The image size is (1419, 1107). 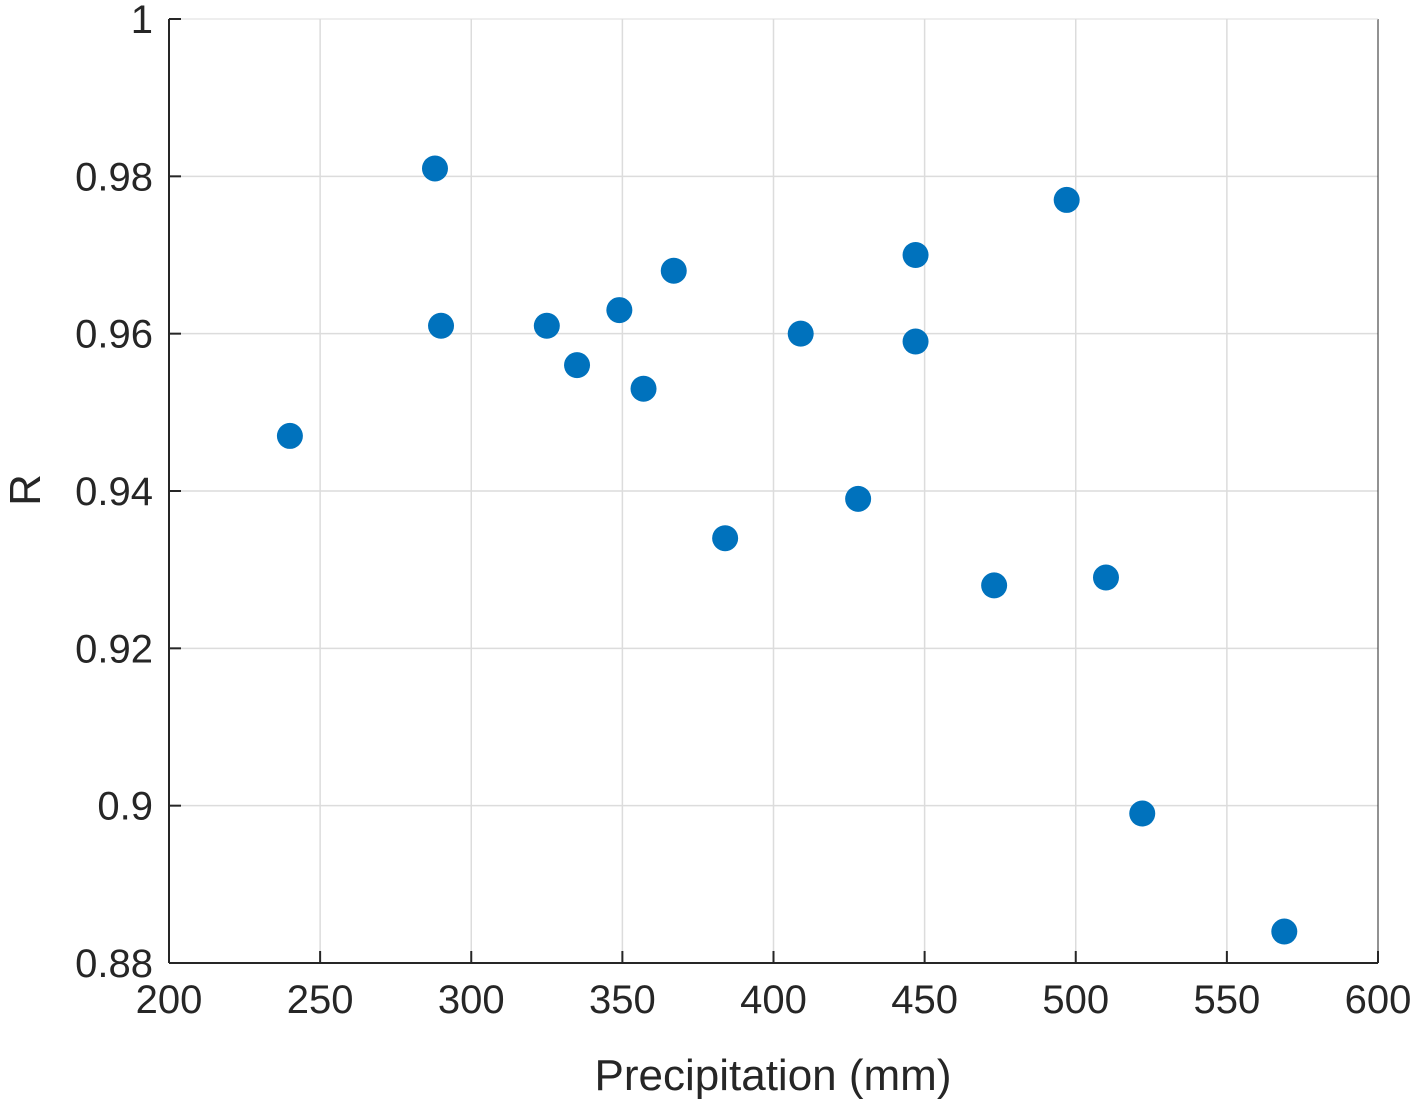 What do you see at coordinates (1227, 1000) in the screenshot?
I see `x-tick-label: 550` at bounding box center [1227, 1000].